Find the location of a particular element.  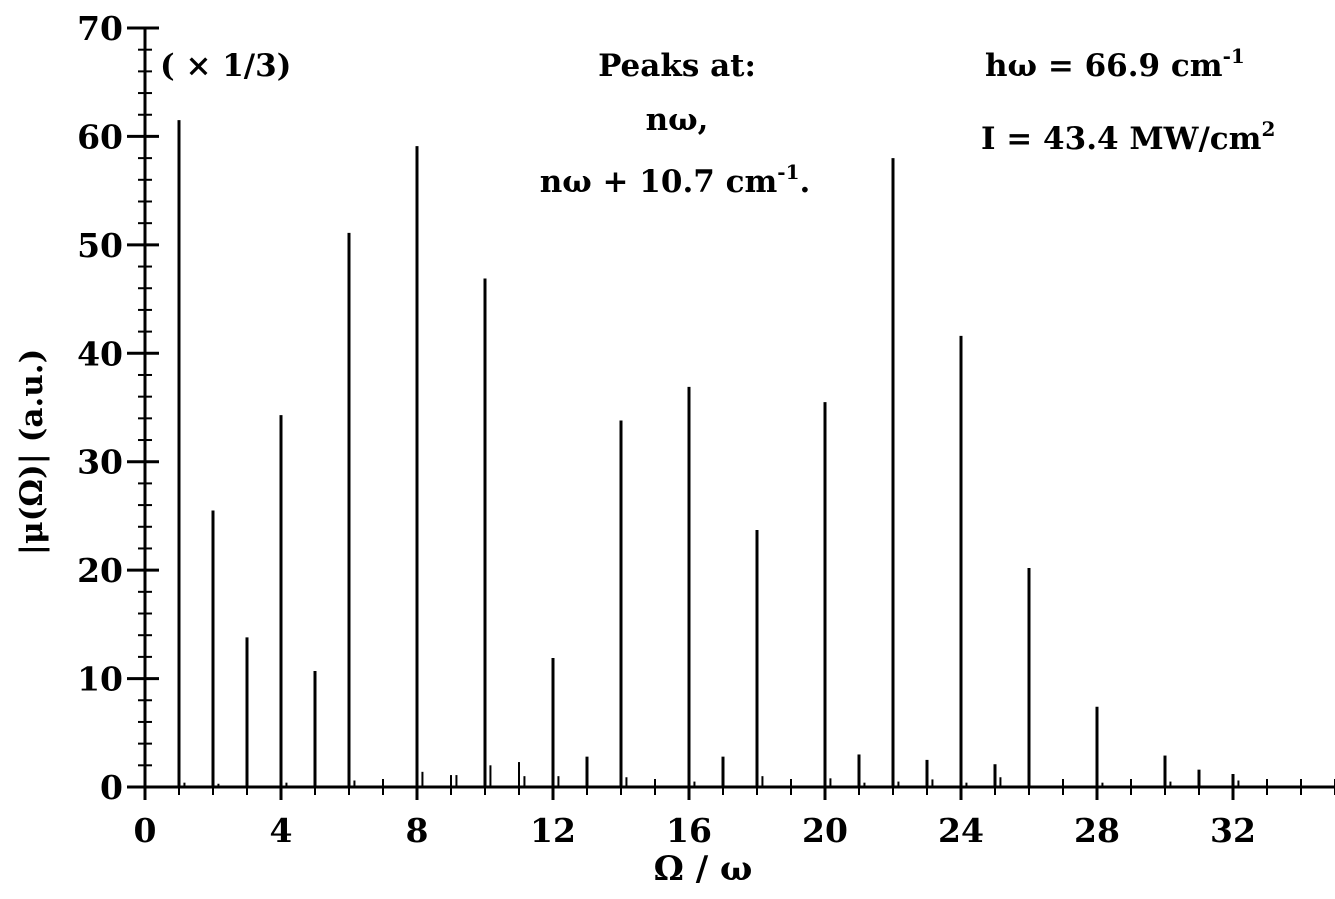

peaks-line3-base: nω + 10.7 cm is located at coordinates (659, 182).